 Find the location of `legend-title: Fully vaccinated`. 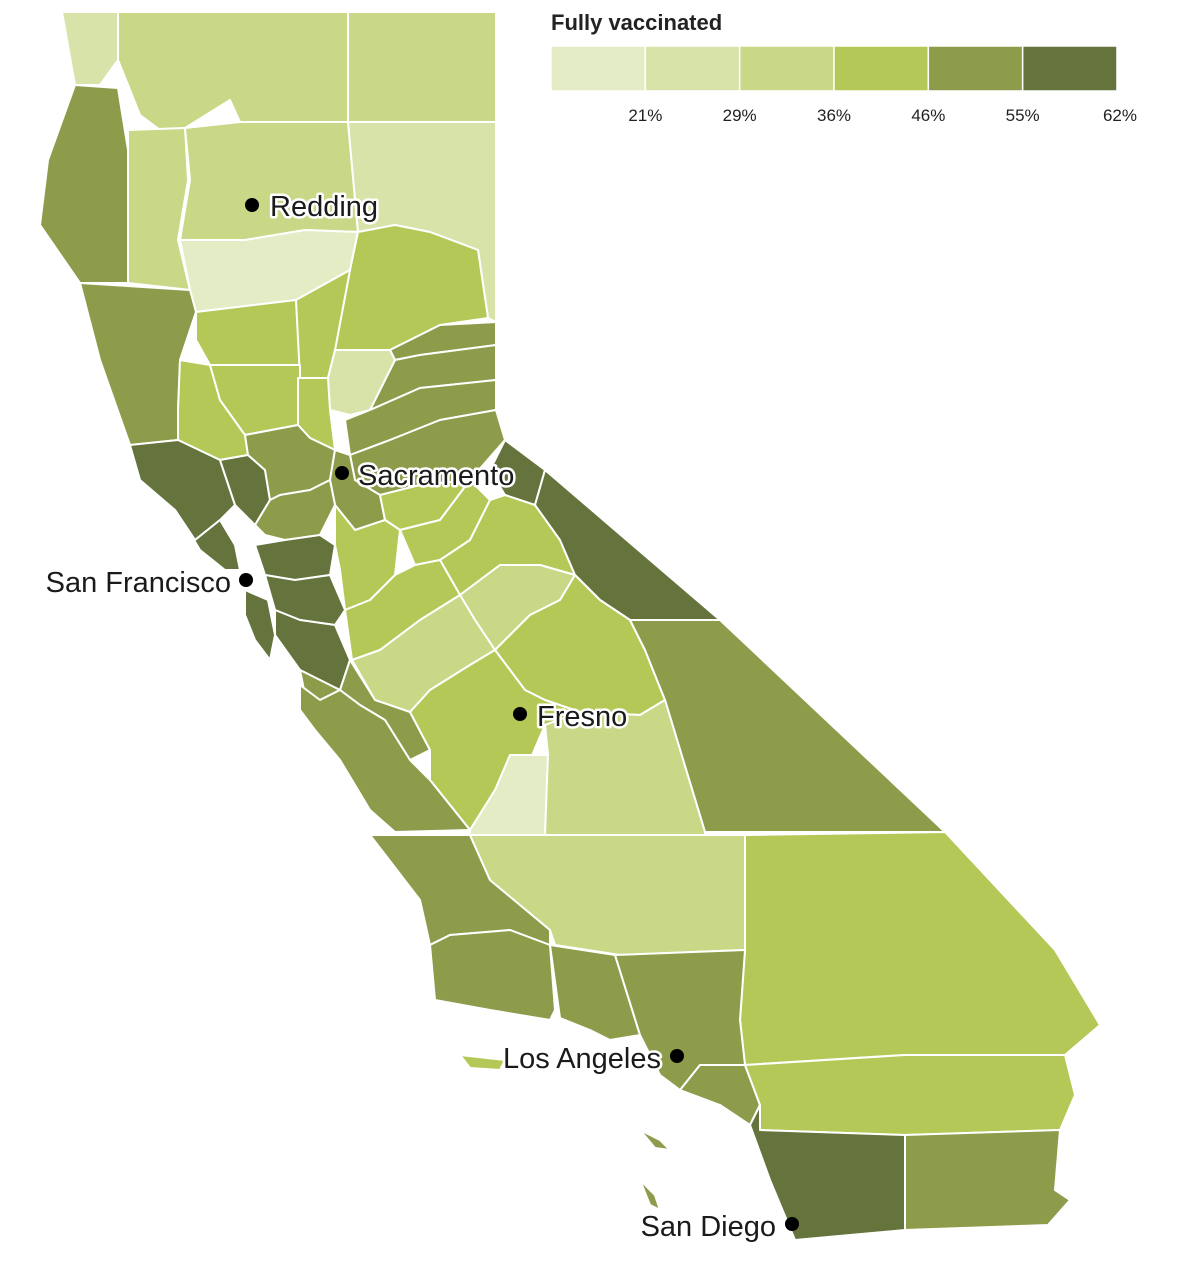

legend-title: Fully vaccinated is located at coordinates (636, 22).